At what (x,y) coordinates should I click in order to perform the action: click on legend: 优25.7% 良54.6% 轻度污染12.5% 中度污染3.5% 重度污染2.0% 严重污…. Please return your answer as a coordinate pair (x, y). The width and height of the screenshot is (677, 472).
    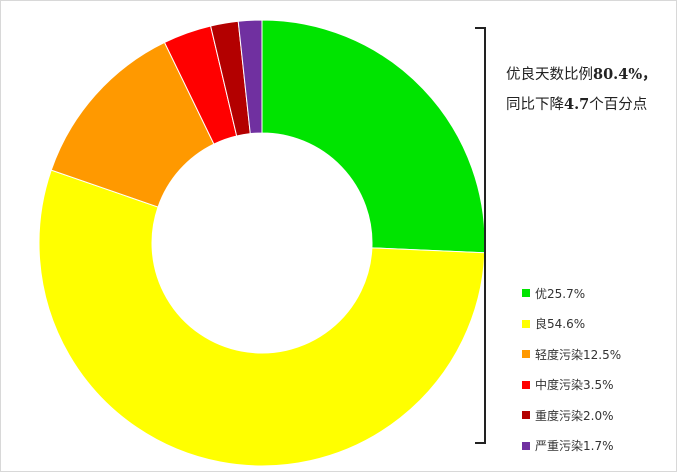
    Looking at the image, I should click on (571, 369).